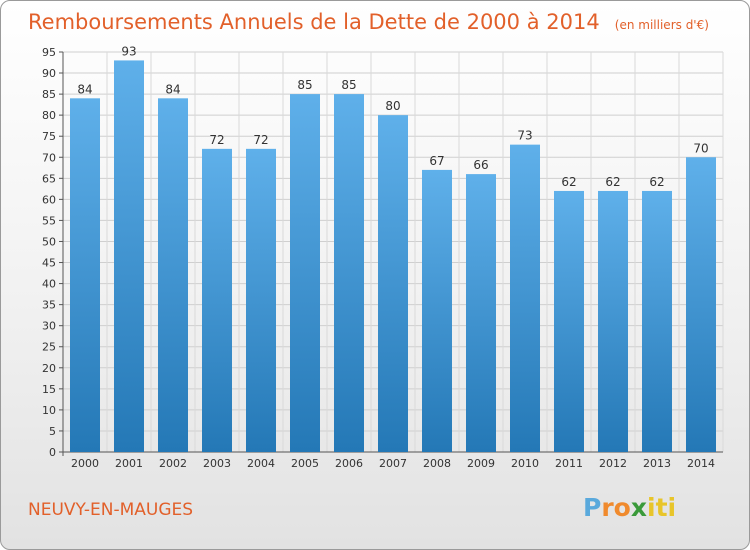  What do you see at coordinates (49, 115) in the screenshot?
I see `y-tick-label: 80` at bounding box center [49, 115].